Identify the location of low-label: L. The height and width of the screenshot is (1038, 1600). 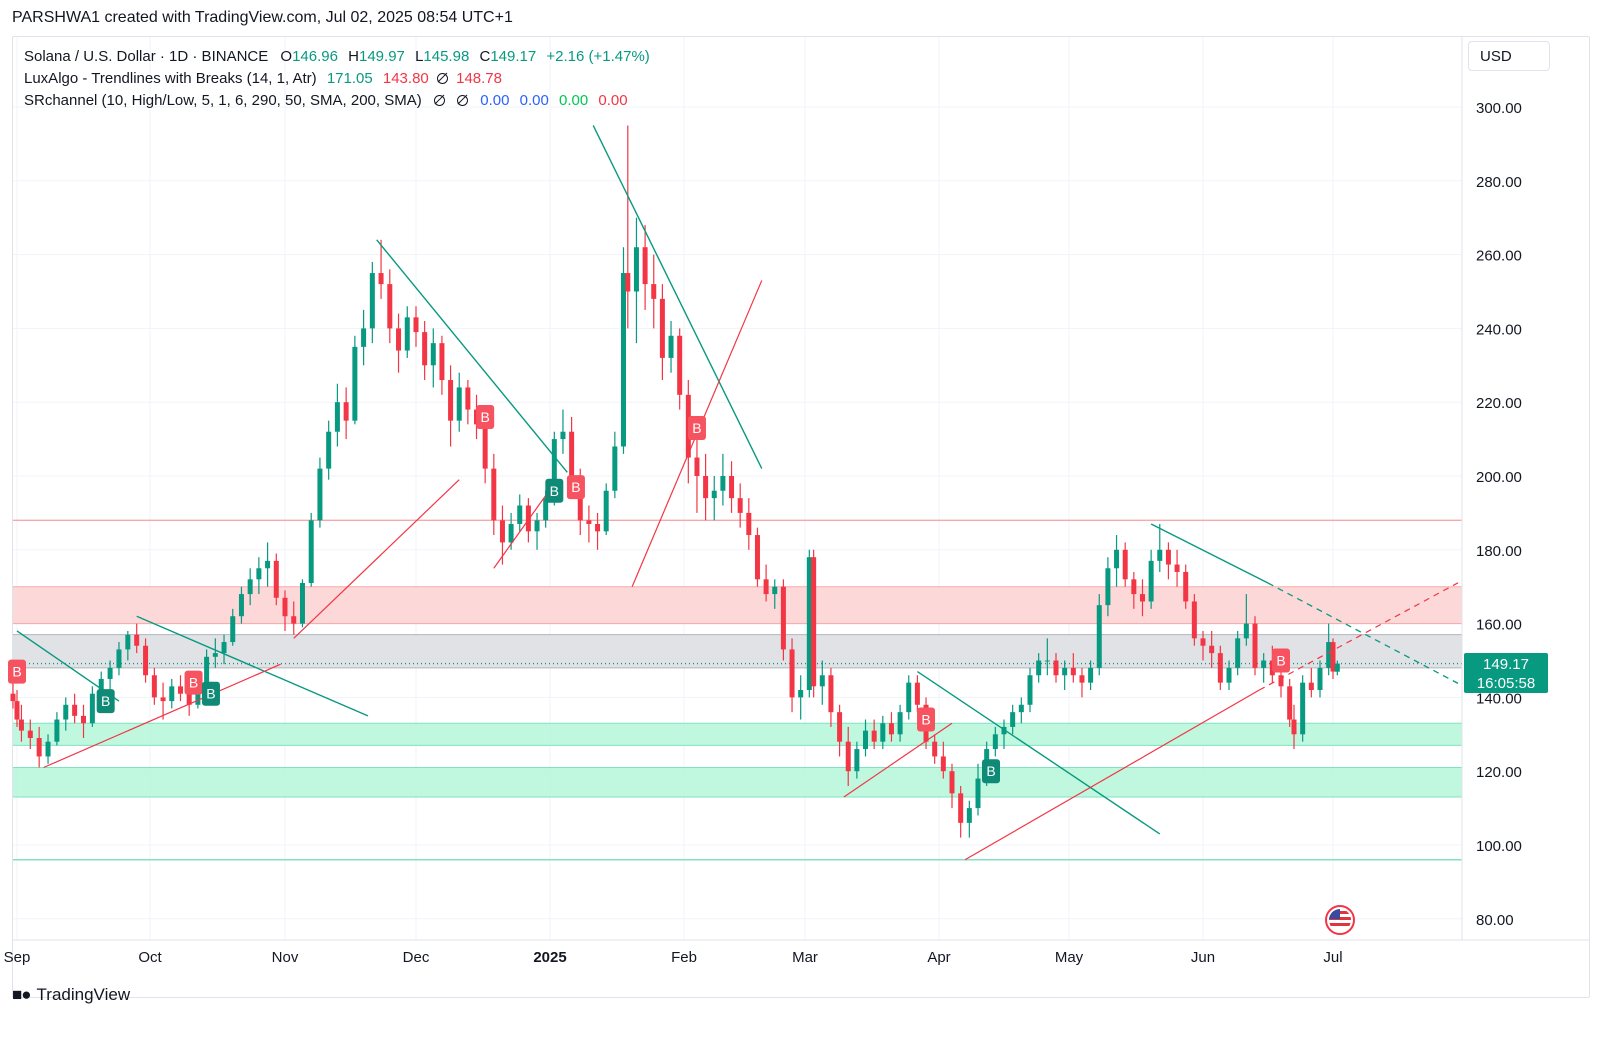
(419, 56).